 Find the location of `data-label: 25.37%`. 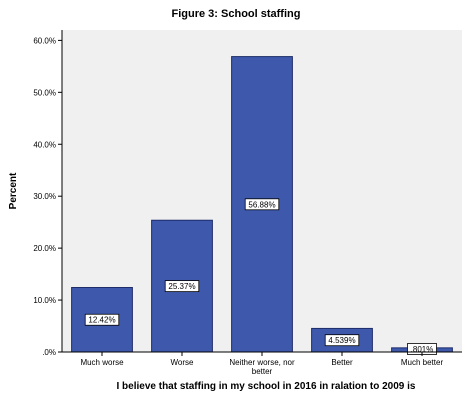

data-label: 25.37% is located at coordinates (181, 286).